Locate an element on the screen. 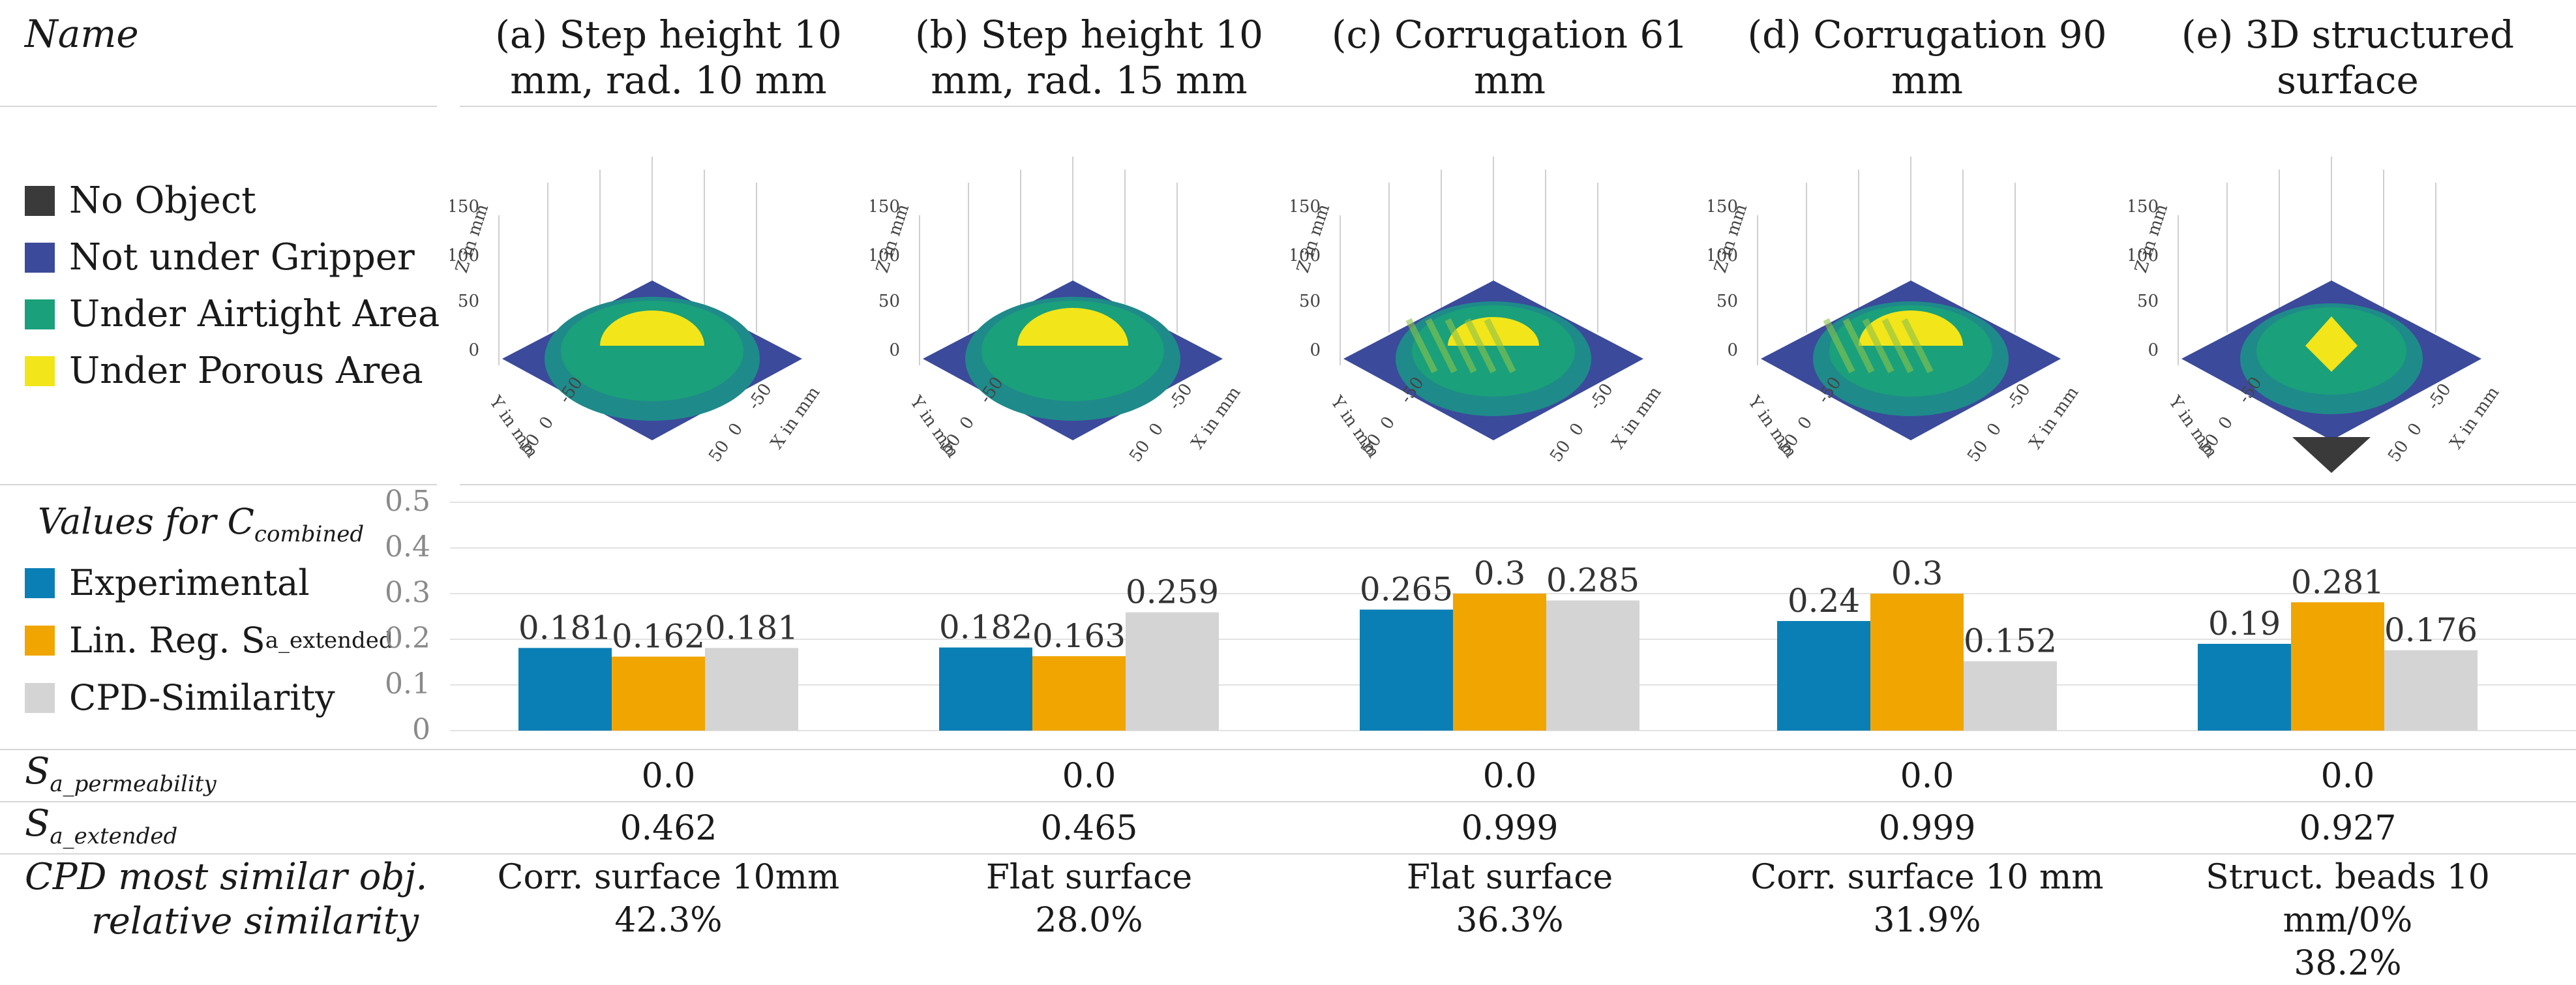 The width and height of the screenshot is (2576, 985). permeability-value-c: 0.0 is located at coordinates (1509, 776).